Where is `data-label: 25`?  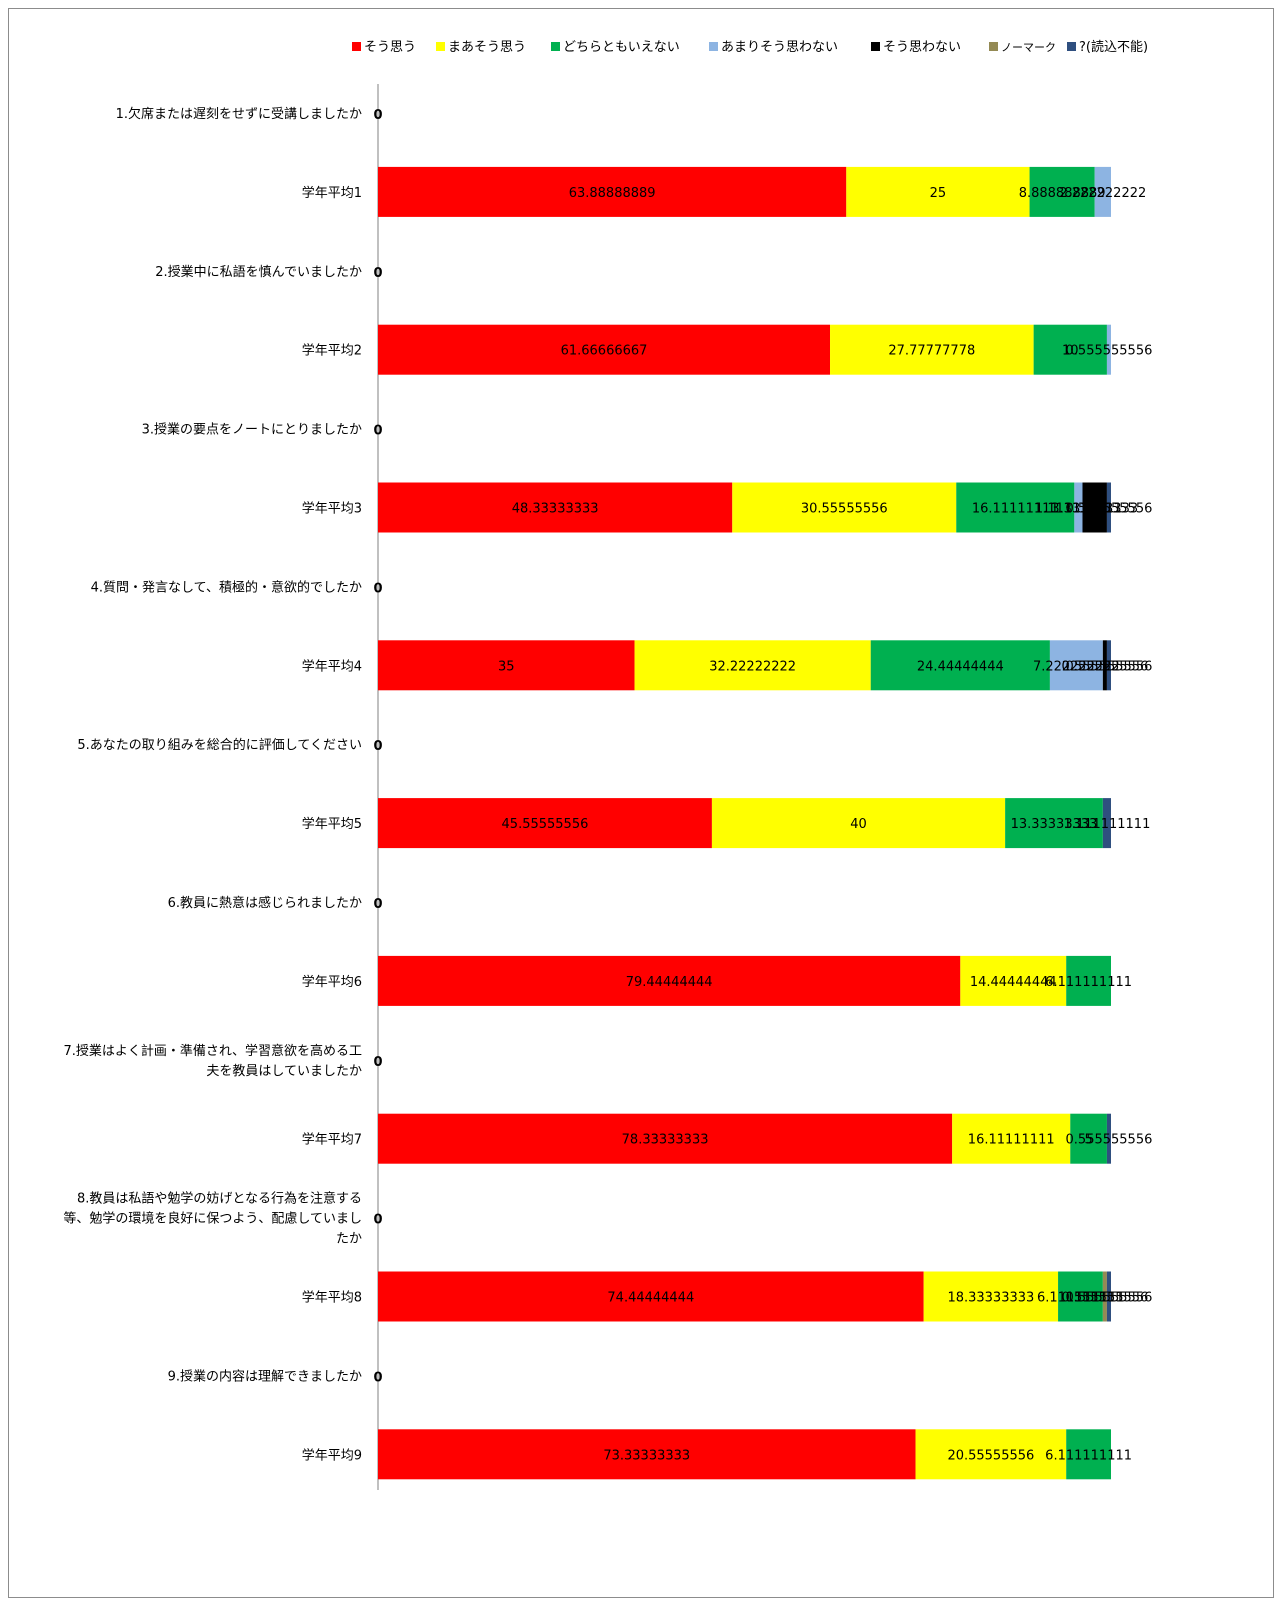 data-label: 25 is located at coordinates (938, 193).